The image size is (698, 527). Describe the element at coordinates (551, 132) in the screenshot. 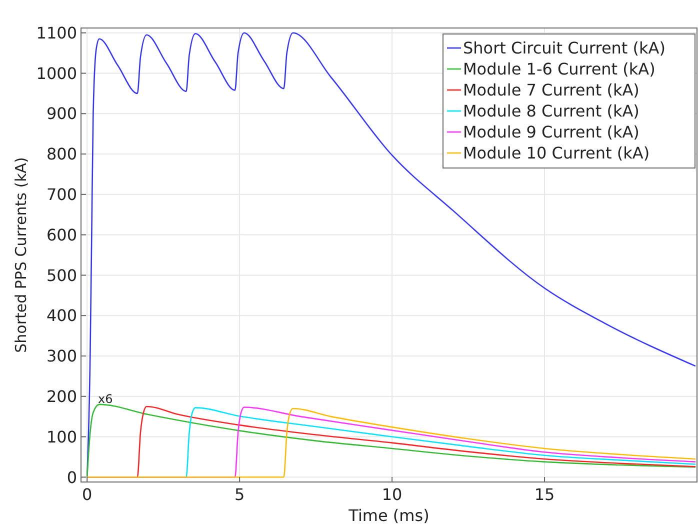

I see `legend-label: Module 9 Current (kA)` at that location.